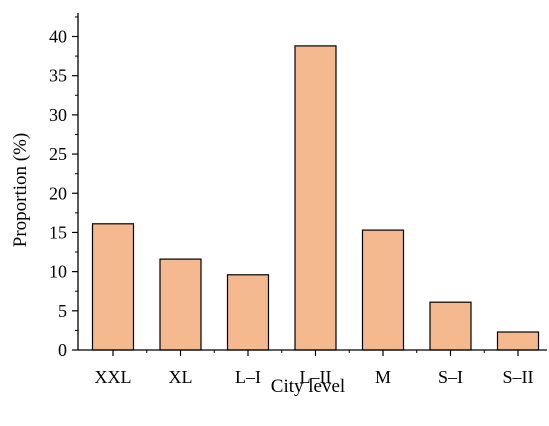 This screenshot has width=549, height=426. I want to click on y-tick-label: 15, so click(58, 232).